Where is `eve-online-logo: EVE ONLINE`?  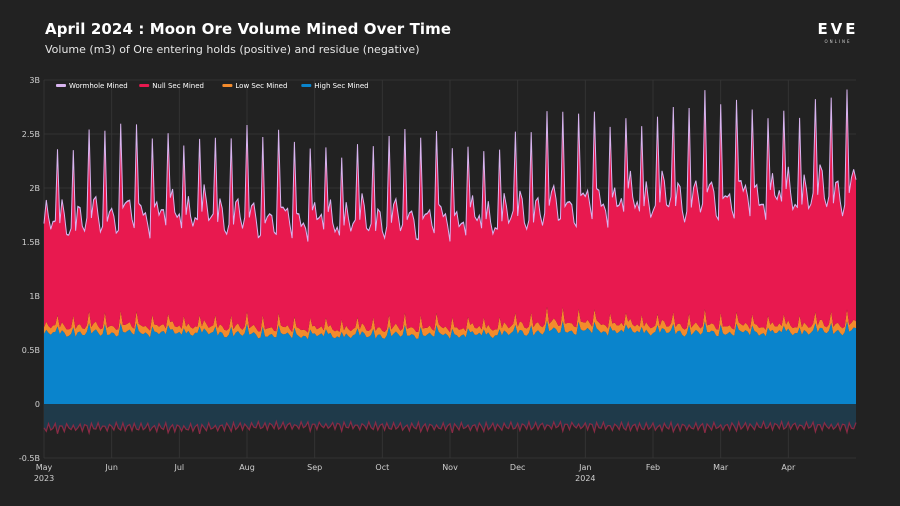 eve-online-logo: EVE ONLINE is located at coordinates (838, 32).